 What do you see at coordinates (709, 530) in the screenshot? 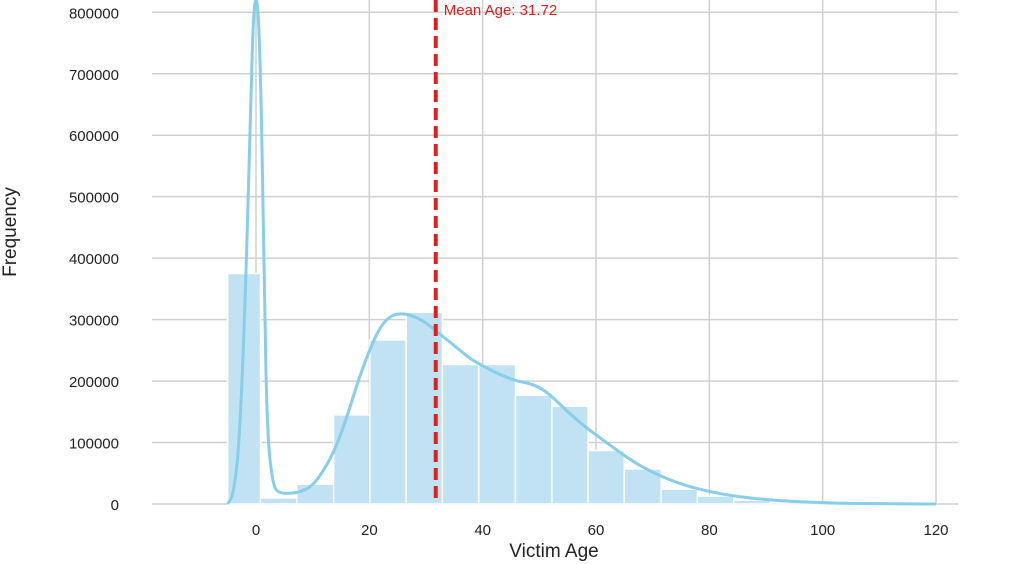
I see `x-tick-label: 80` at bounding box center [709, 530].